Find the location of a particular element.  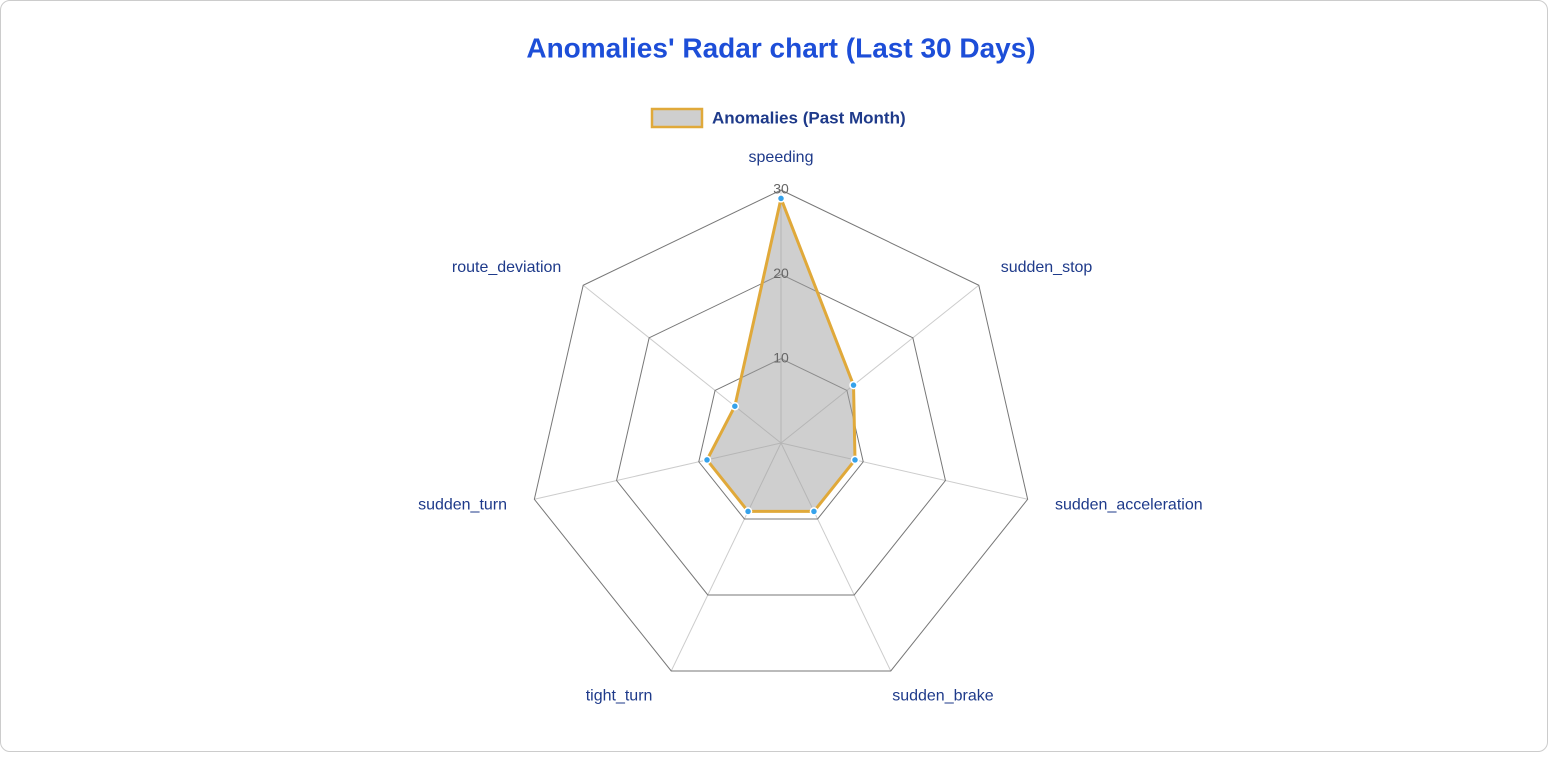

grid-ring is located at coordinates (781, 434).